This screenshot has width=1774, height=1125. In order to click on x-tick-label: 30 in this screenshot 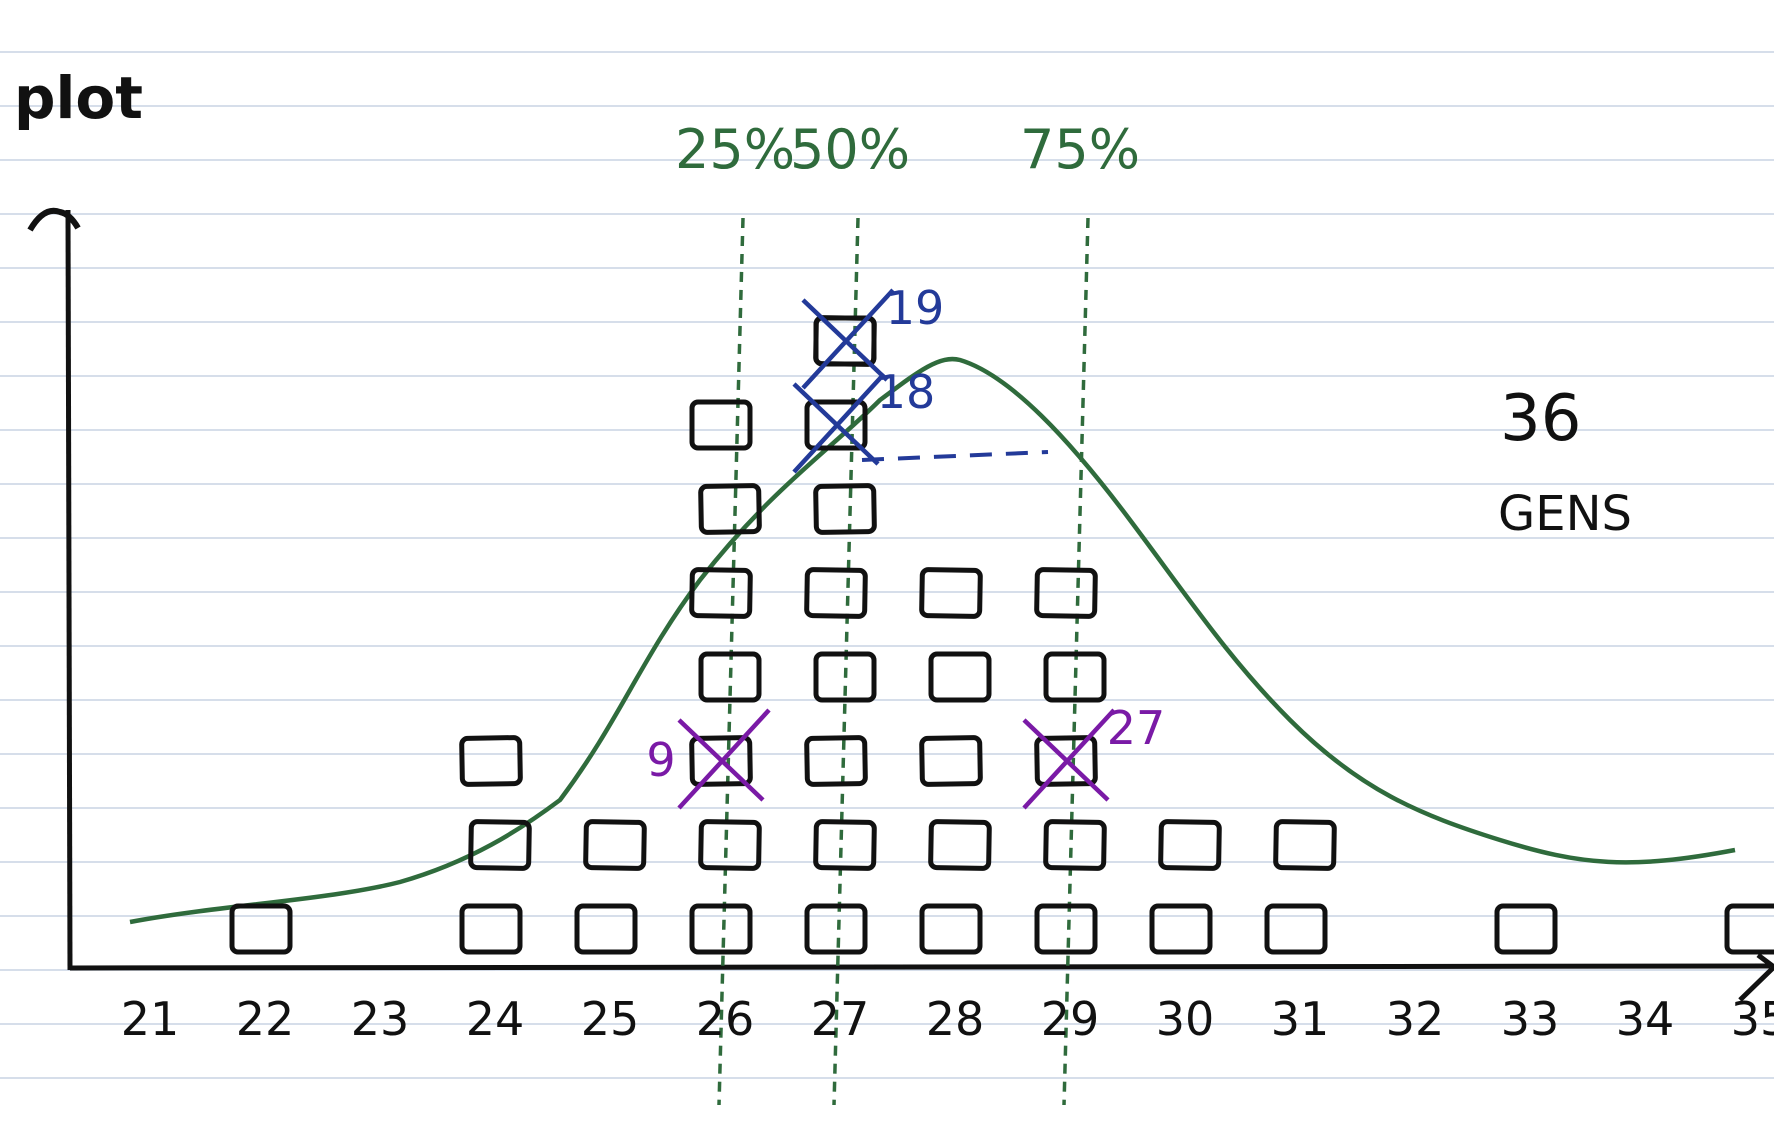, I will do `click(1185, 1019)`.